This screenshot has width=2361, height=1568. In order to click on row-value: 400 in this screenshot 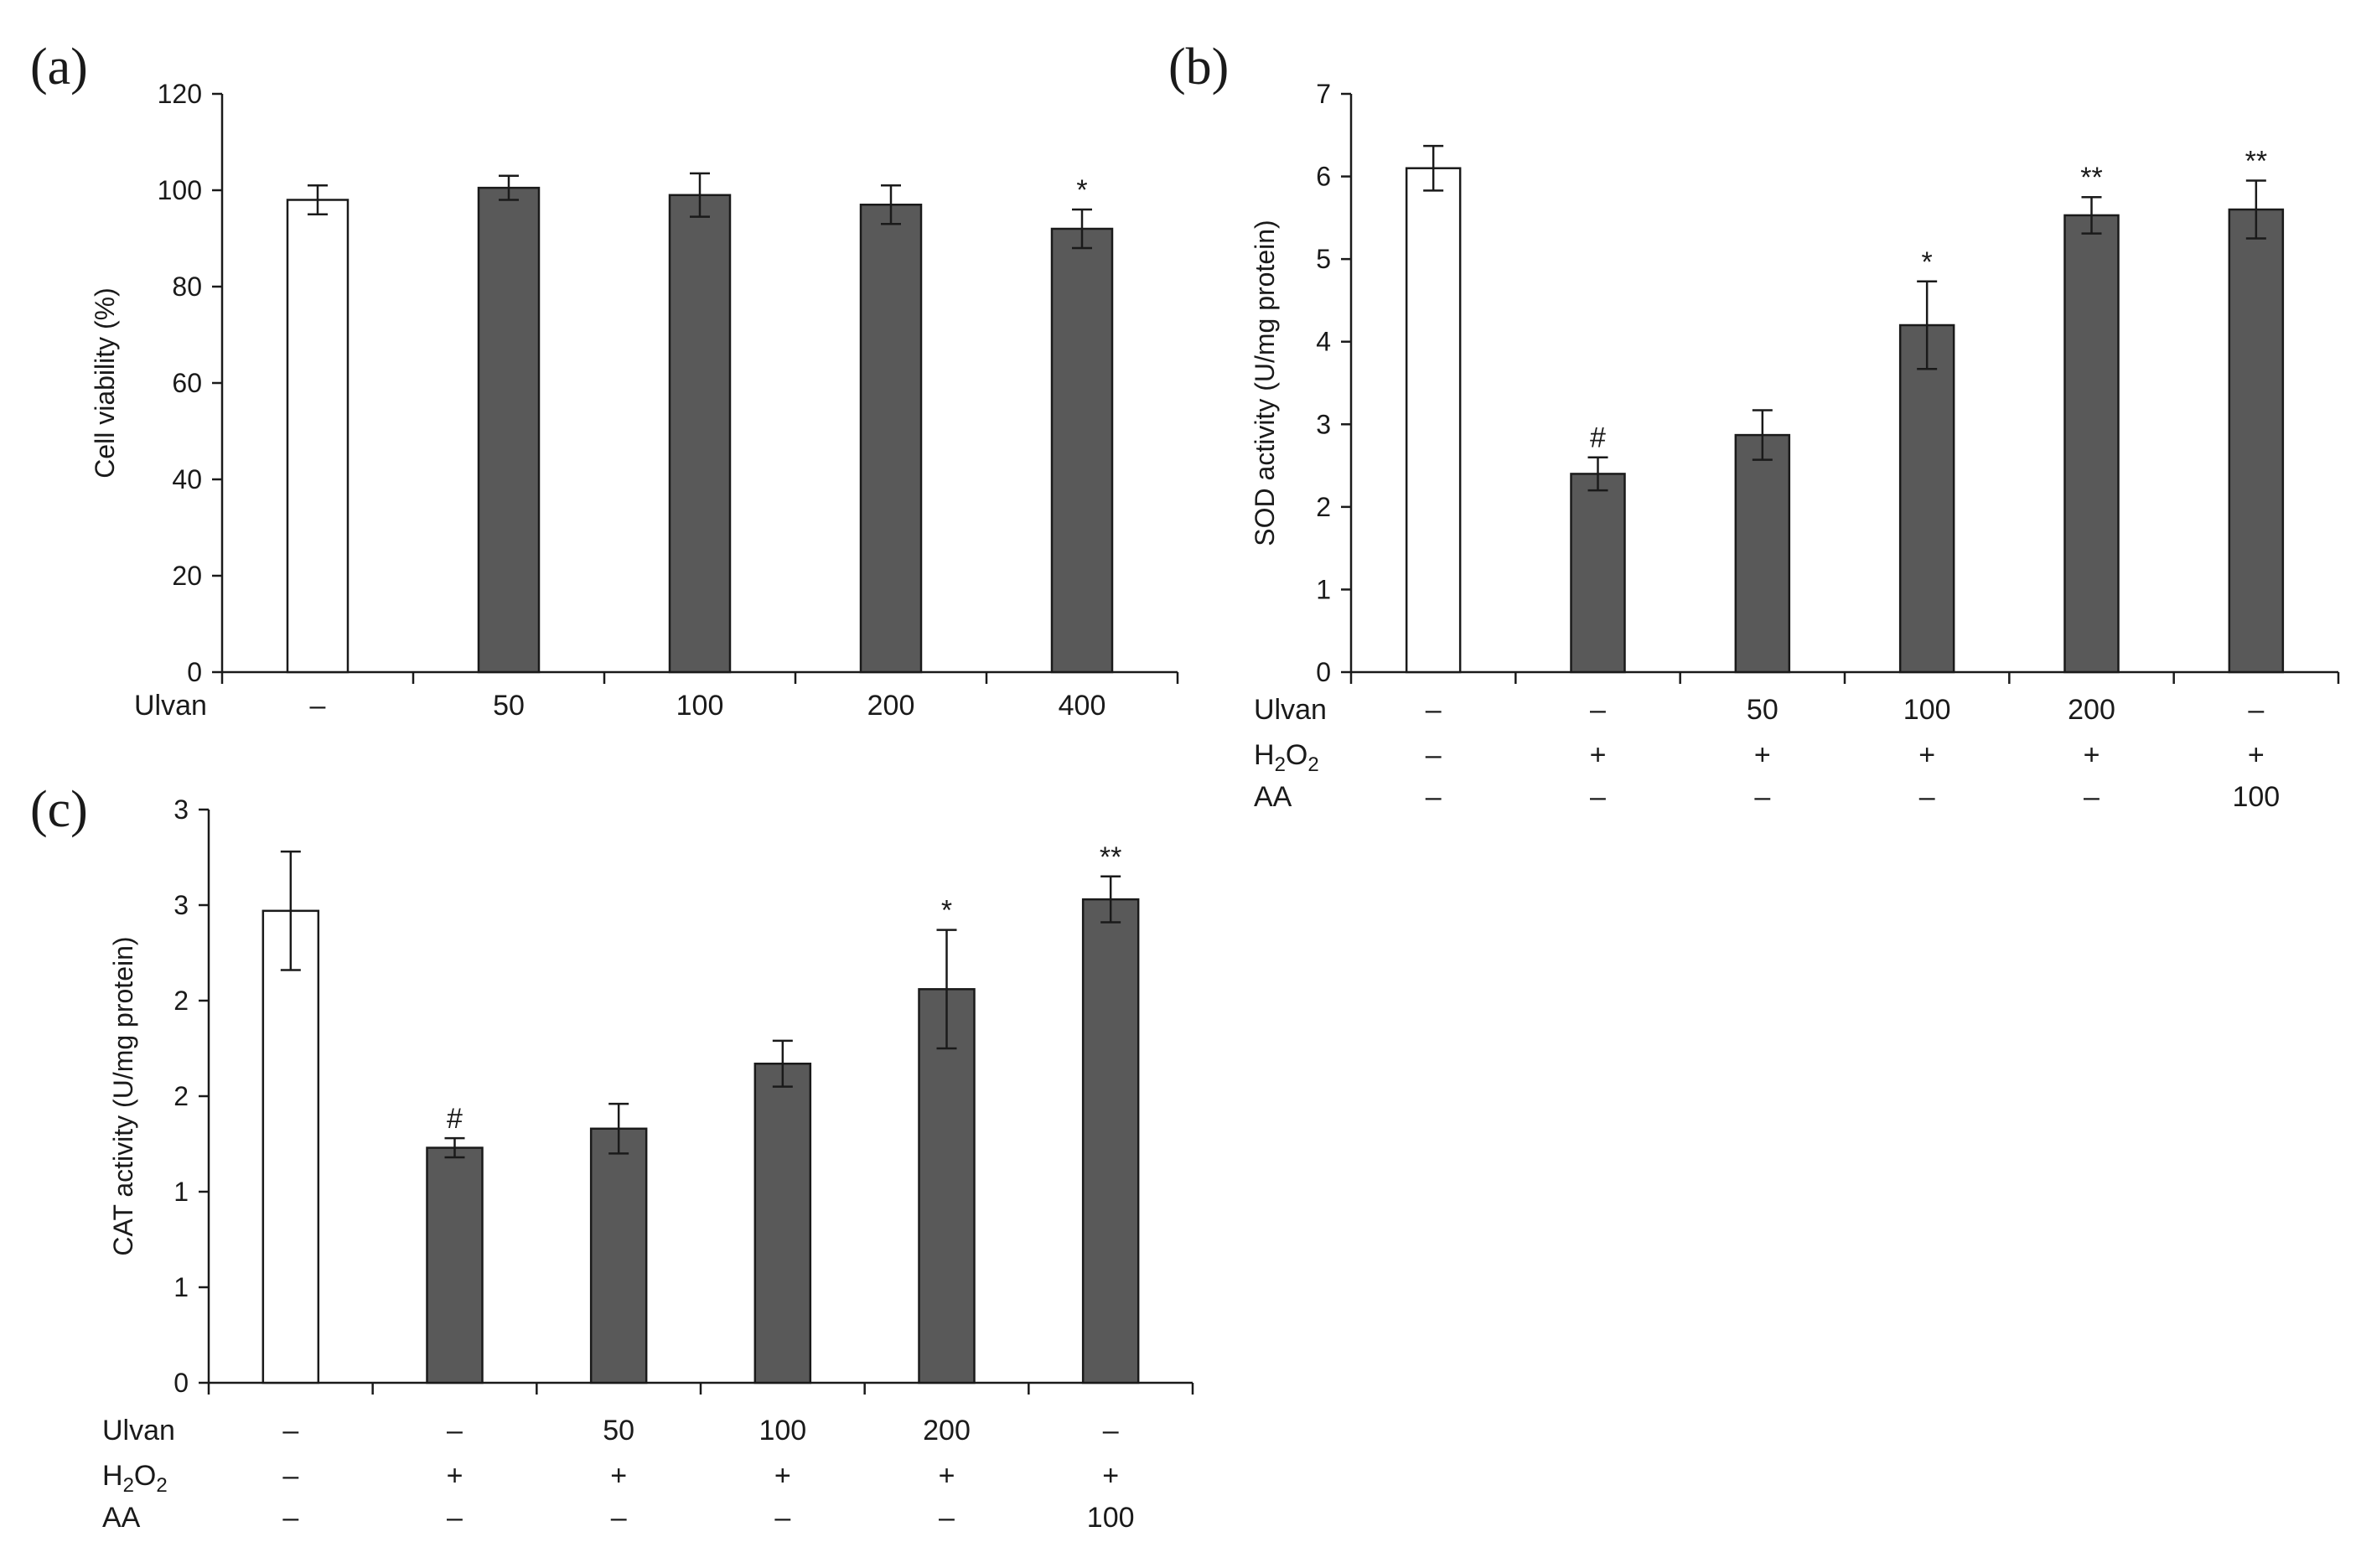, I will do `click(1083, 706)`.